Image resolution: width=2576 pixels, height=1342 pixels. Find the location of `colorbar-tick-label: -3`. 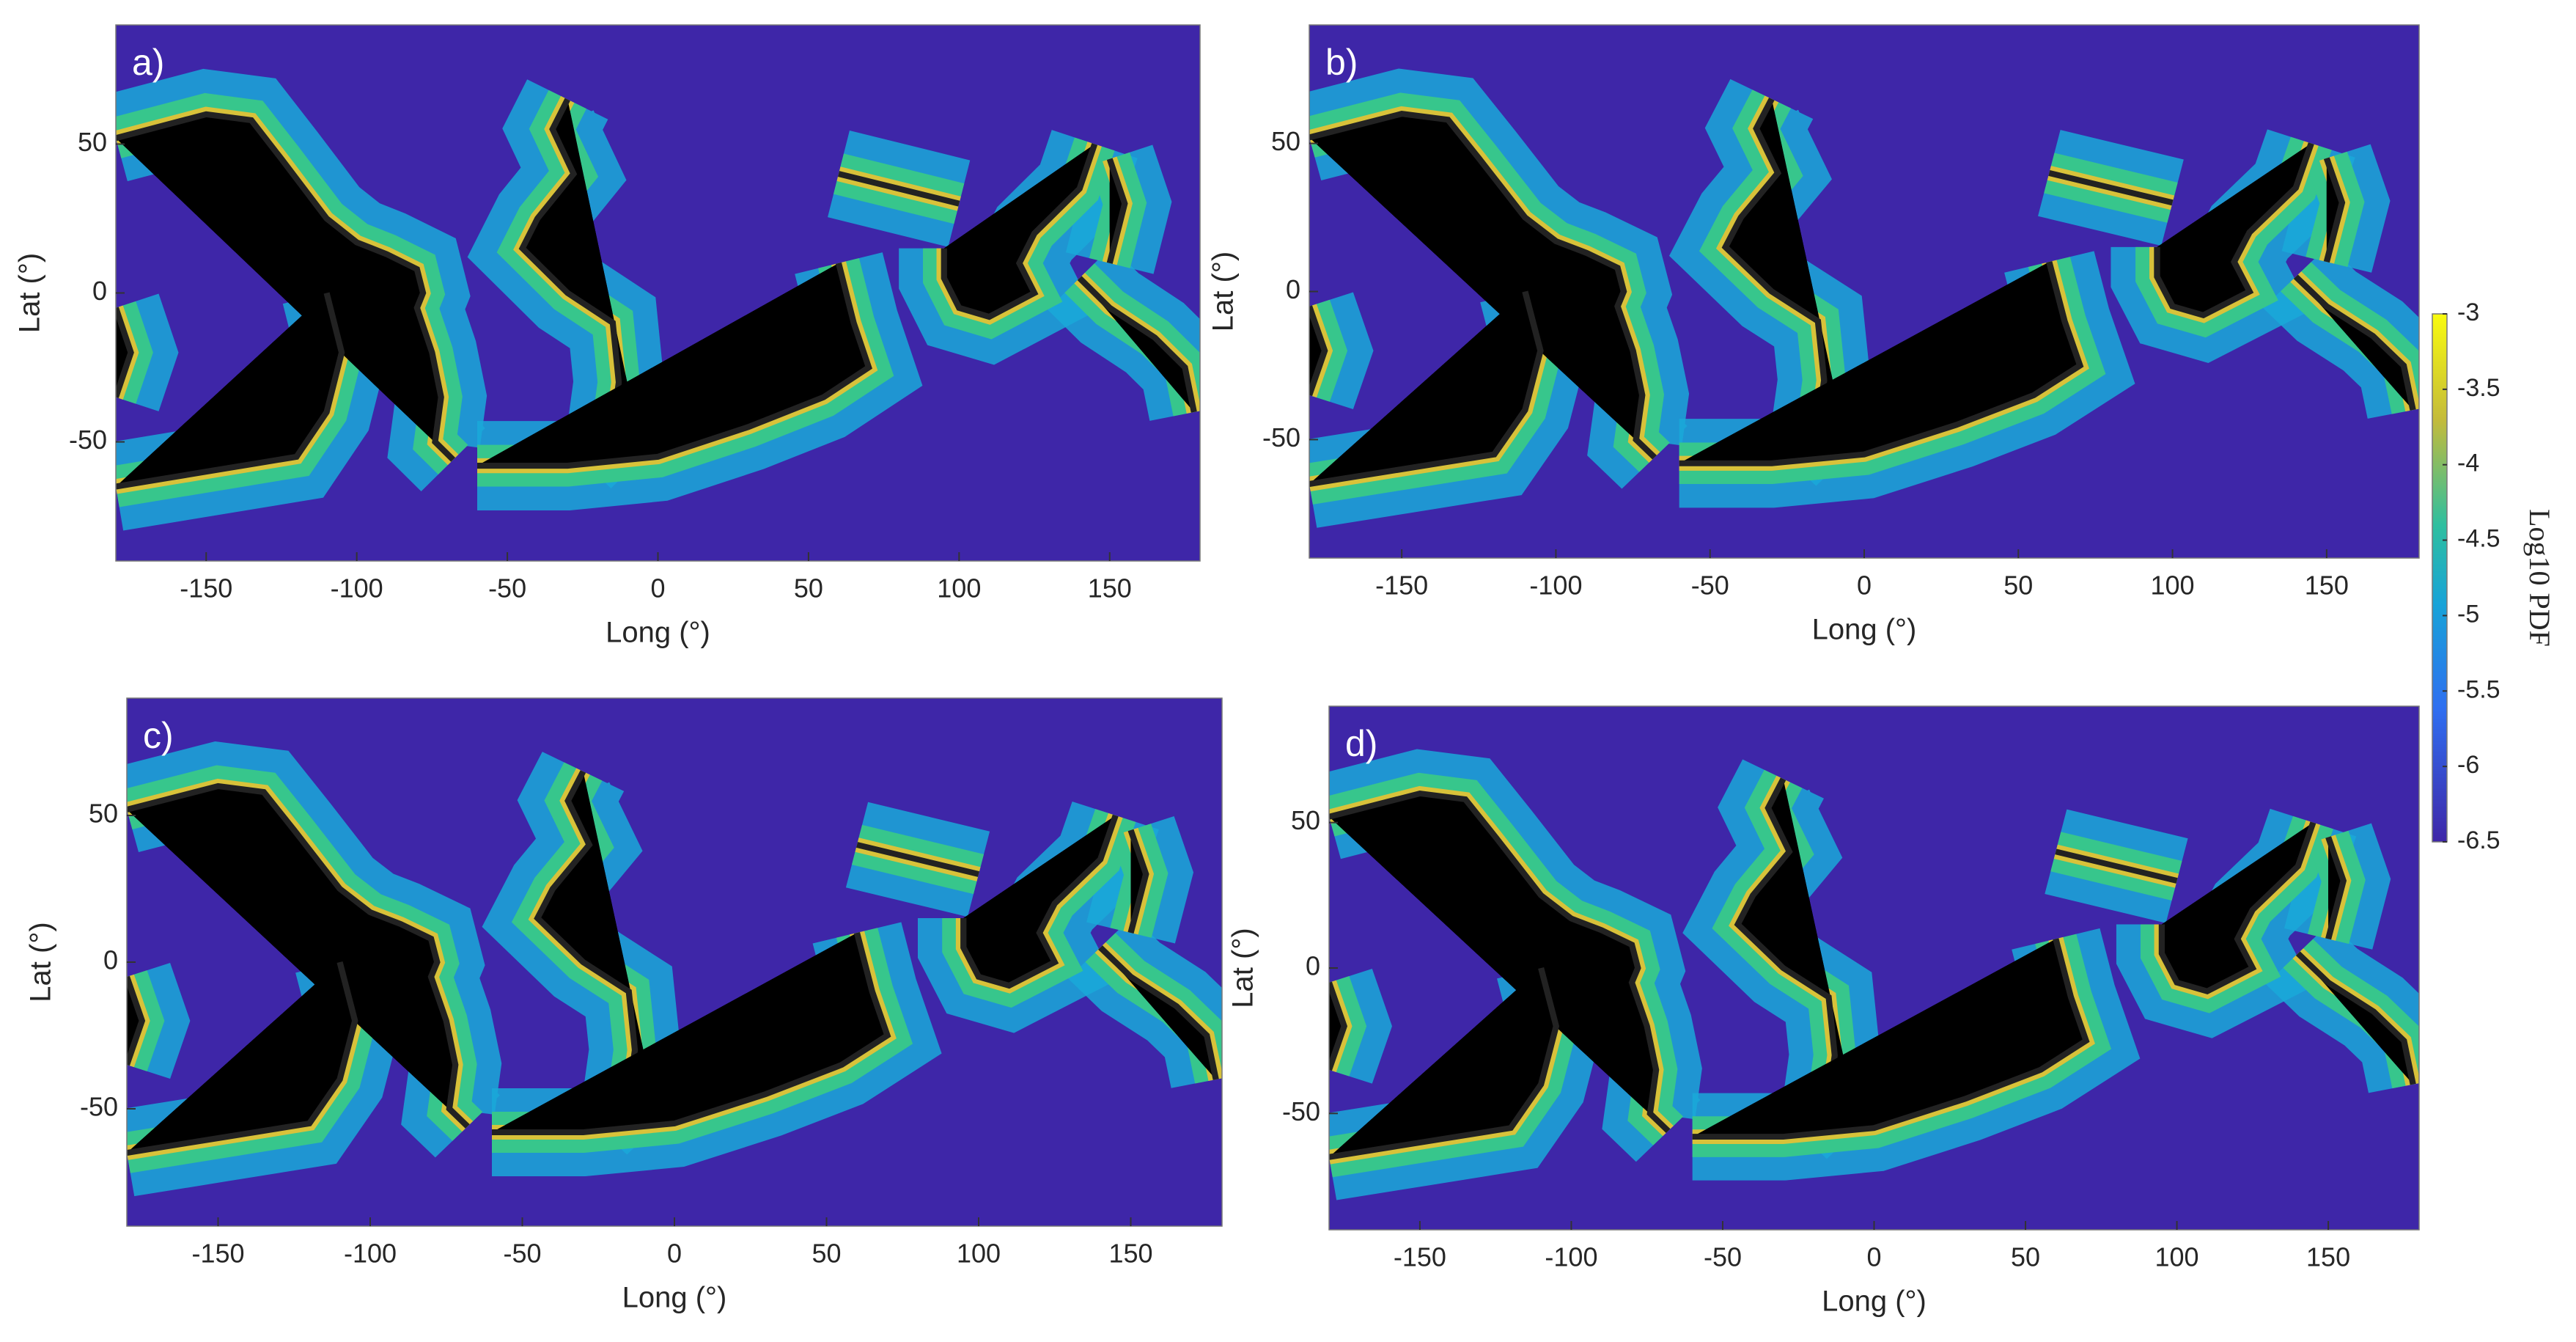

colorbar-tick-label: -3 is located at coordinates (2468, 312).